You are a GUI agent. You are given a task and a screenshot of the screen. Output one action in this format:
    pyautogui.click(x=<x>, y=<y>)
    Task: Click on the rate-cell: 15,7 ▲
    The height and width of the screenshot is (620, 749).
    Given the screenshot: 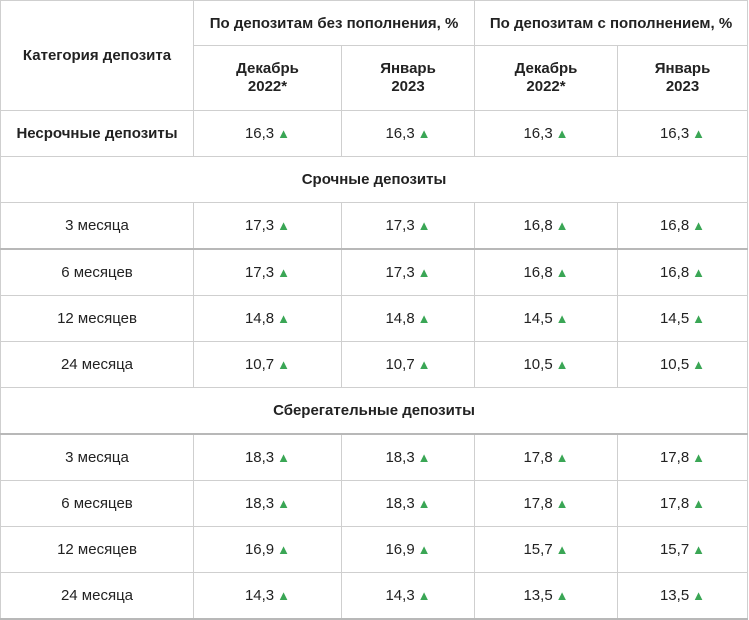 What is the action you would take?
    pyautogui.click(x=683, y=549)
    